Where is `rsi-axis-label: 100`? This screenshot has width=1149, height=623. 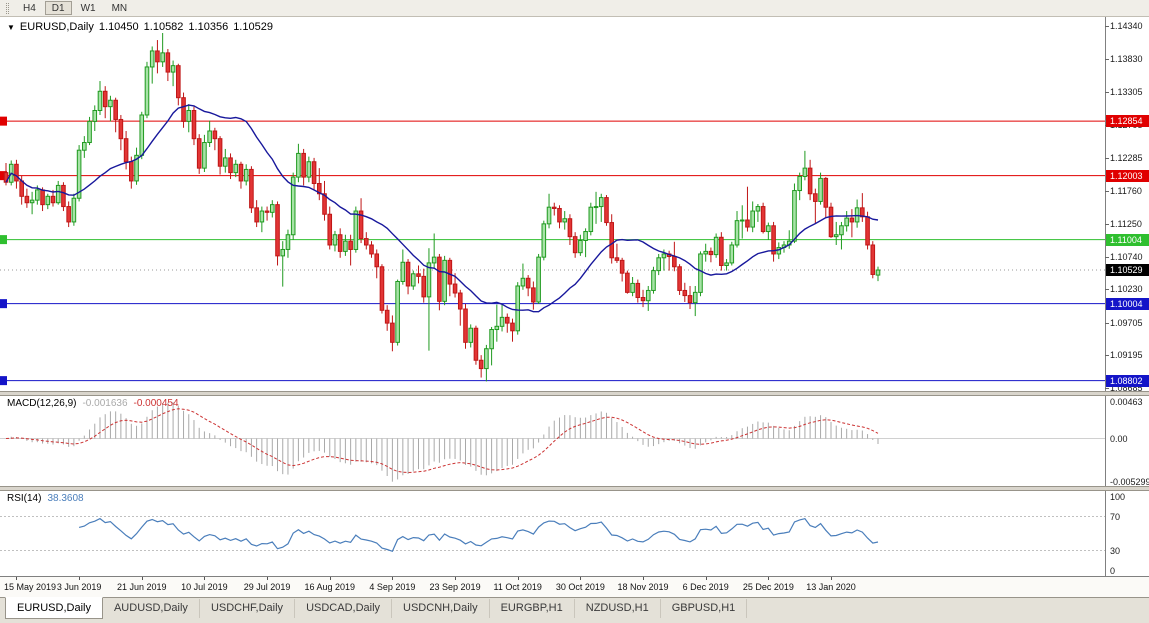
rsi-axis-label: 100 is located at coordinates (1118, 497).